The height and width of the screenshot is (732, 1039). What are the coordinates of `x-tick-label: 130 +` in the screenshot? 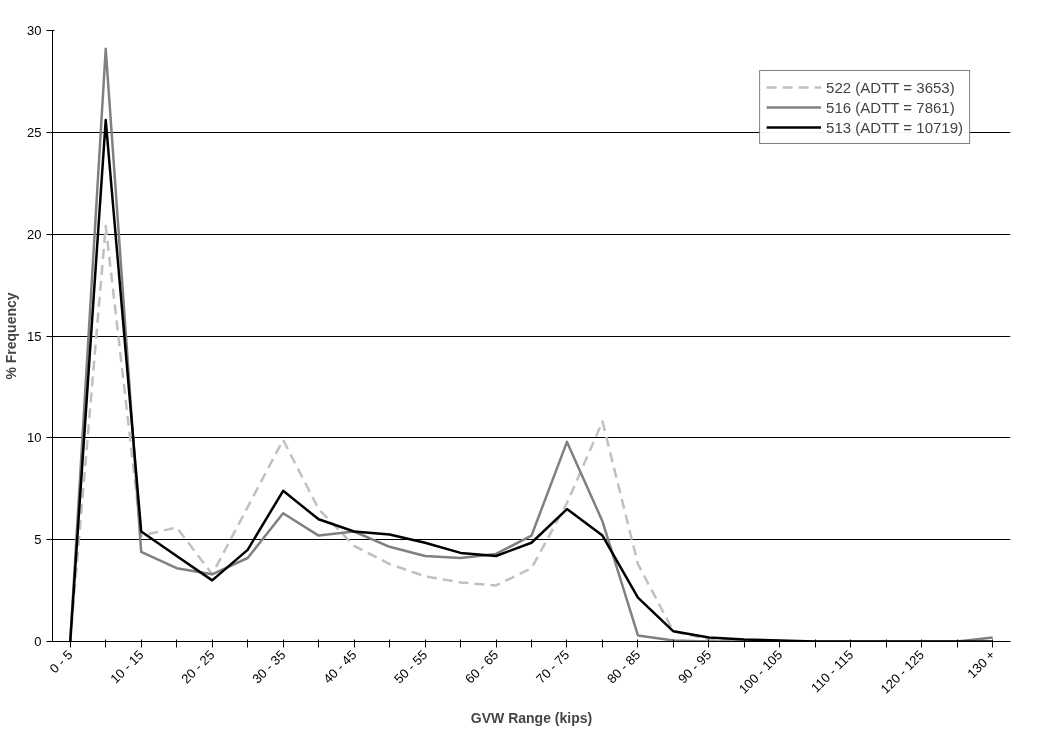 It's located at (981, 664).